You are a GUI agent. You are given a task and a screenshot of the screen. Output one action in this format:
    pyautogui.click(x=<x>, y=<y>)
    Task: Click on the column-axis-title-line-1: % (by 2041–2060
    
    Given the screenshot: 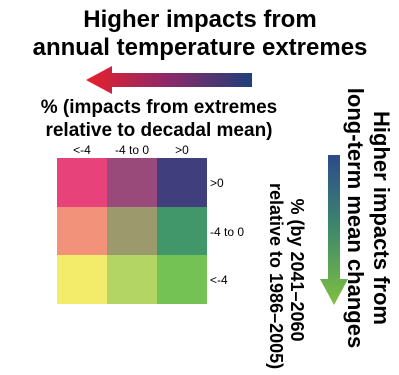 What is the action you would take?
    pyautogui.click(x=297, y=270)
    